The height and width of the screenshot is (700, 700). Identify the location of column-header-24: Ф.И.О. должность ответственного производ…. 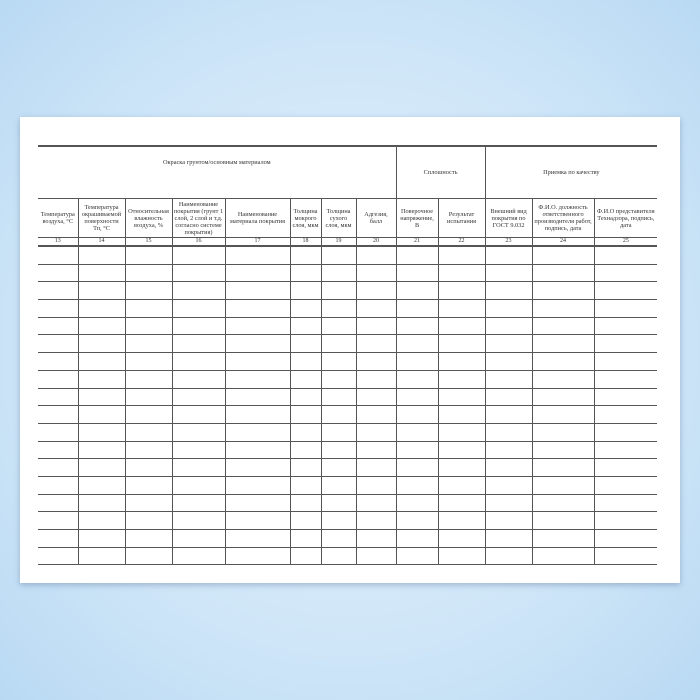
(563, 218).